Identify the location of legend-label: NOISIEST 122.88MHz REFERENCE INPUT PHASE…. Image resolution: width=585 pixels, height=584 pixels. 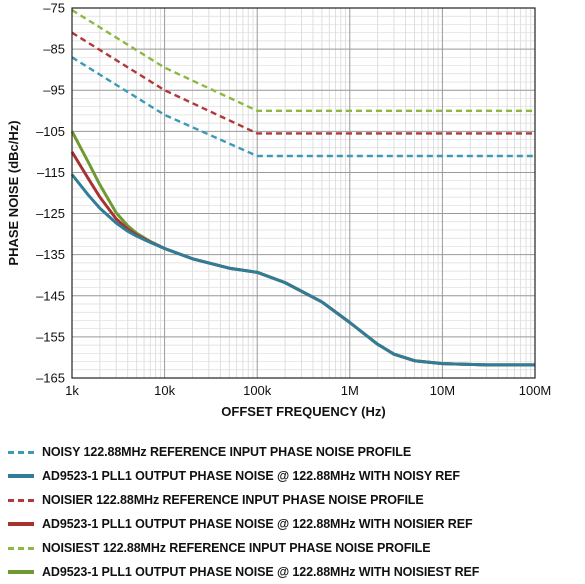
(236, 548).